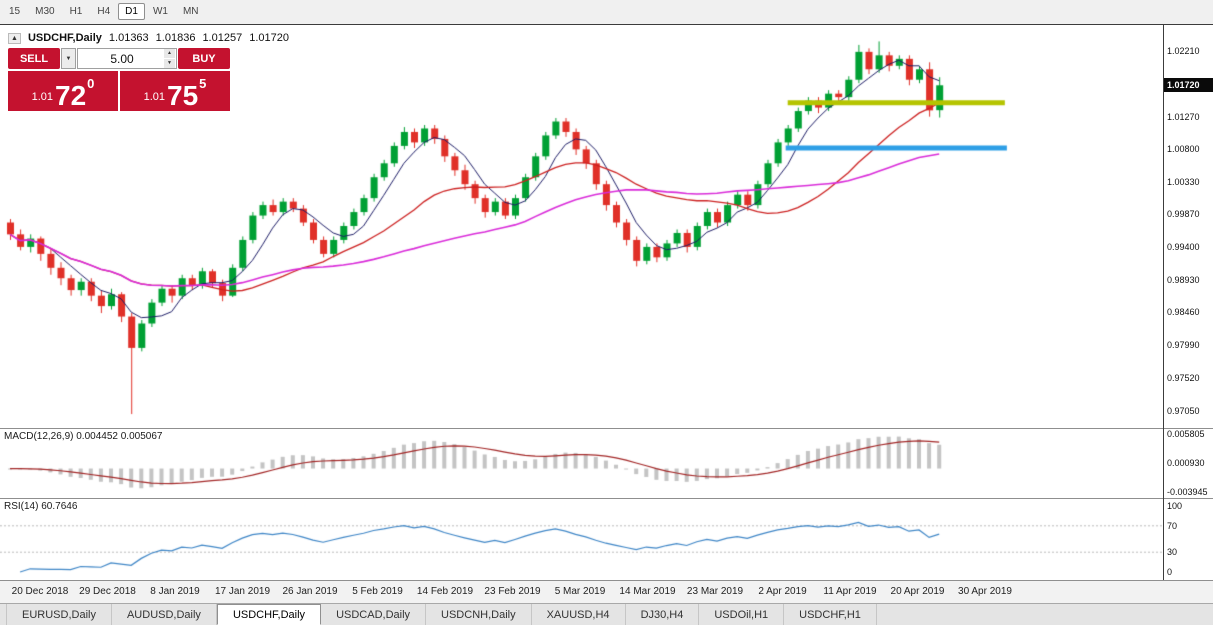  What do you see at coordinates (310, 591) in the screenshot?
I see `date-axis-label: 26 Jan 2019` at bounding box center [310, 591].